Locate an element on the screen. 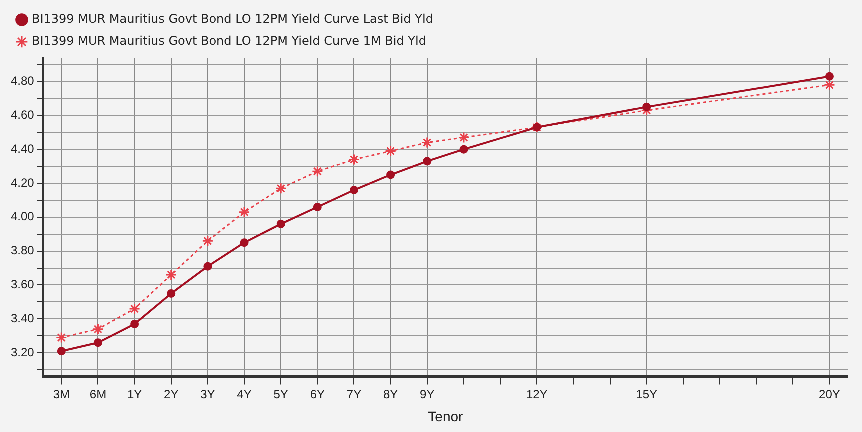 The image size is (862, 432). x-tick-label: 20Y is located at coordinates (829, 394).